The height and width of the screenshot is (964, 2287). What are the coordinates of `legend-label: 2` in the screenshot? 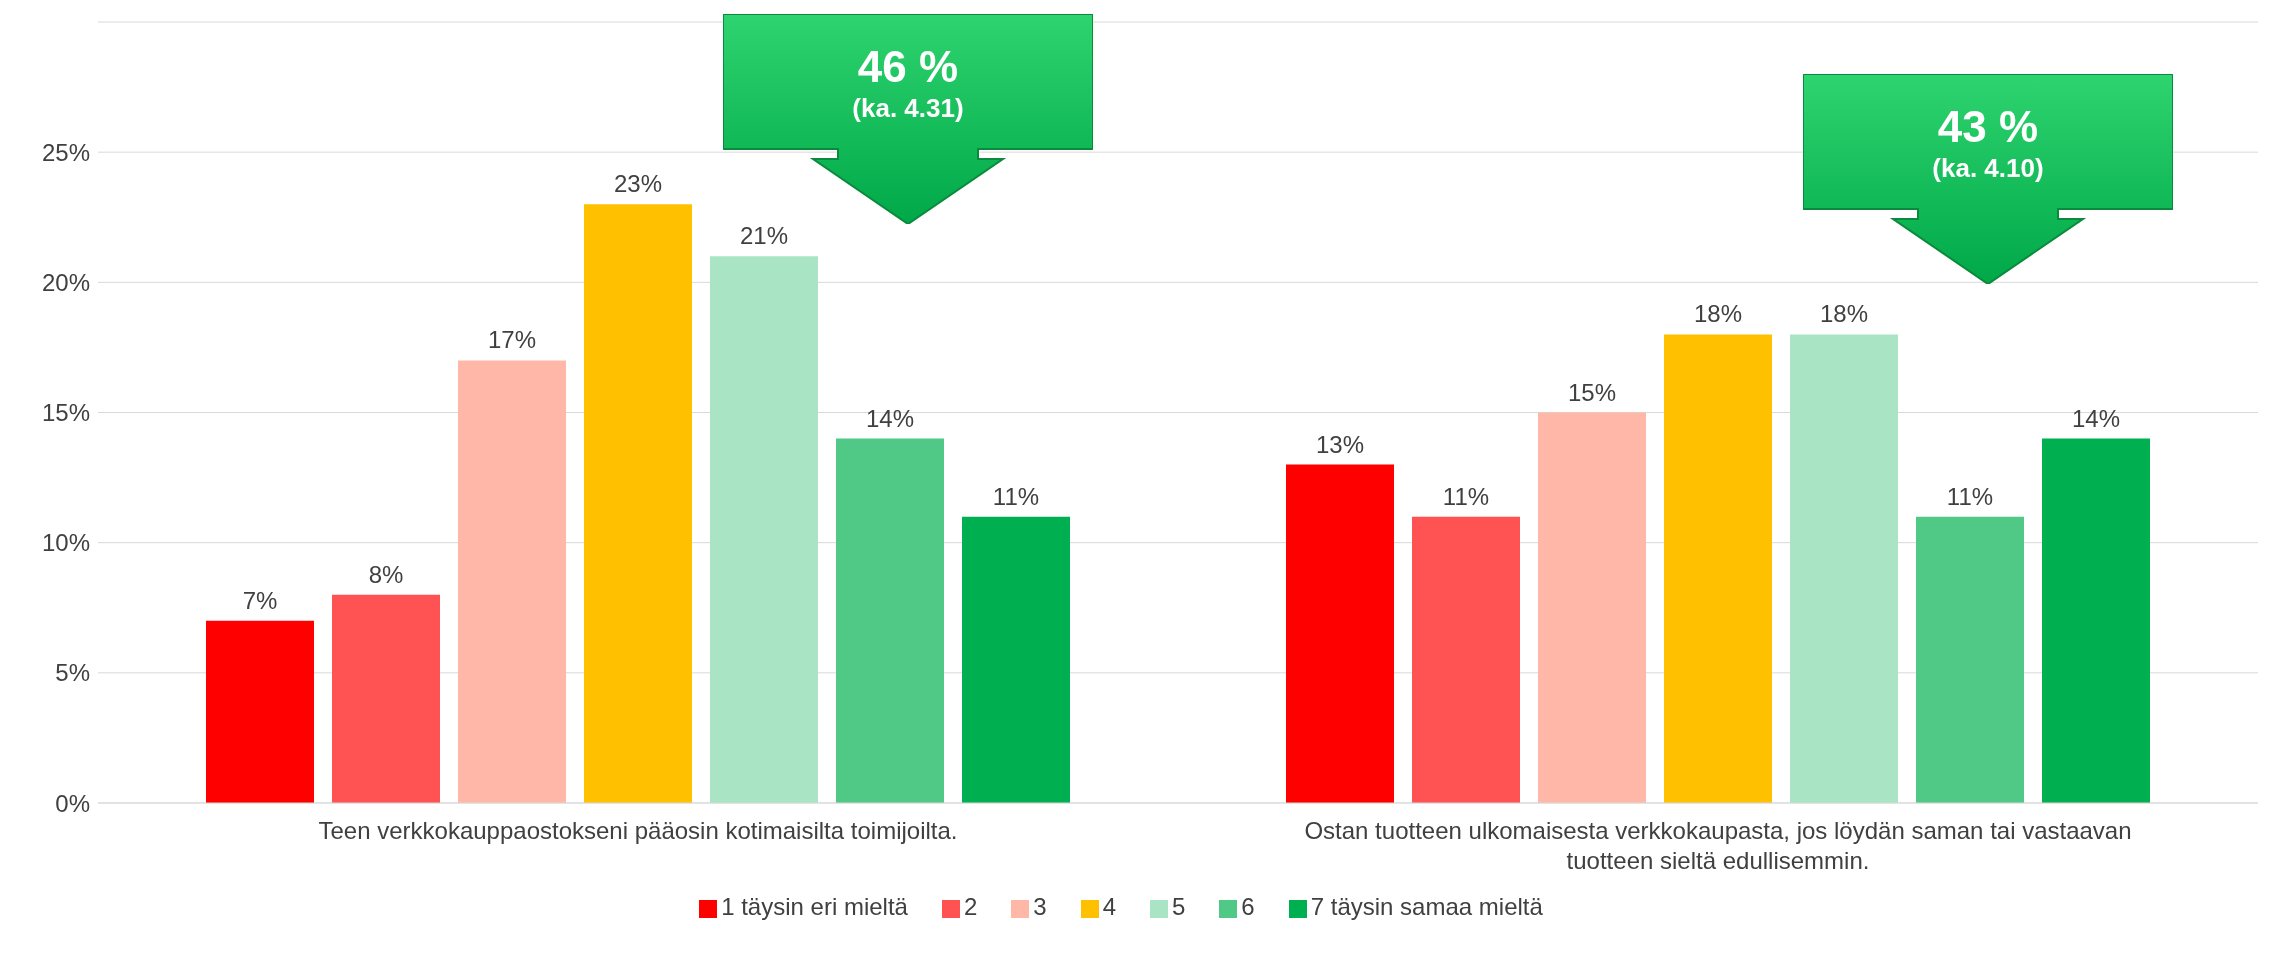 It's located at (970, 906).